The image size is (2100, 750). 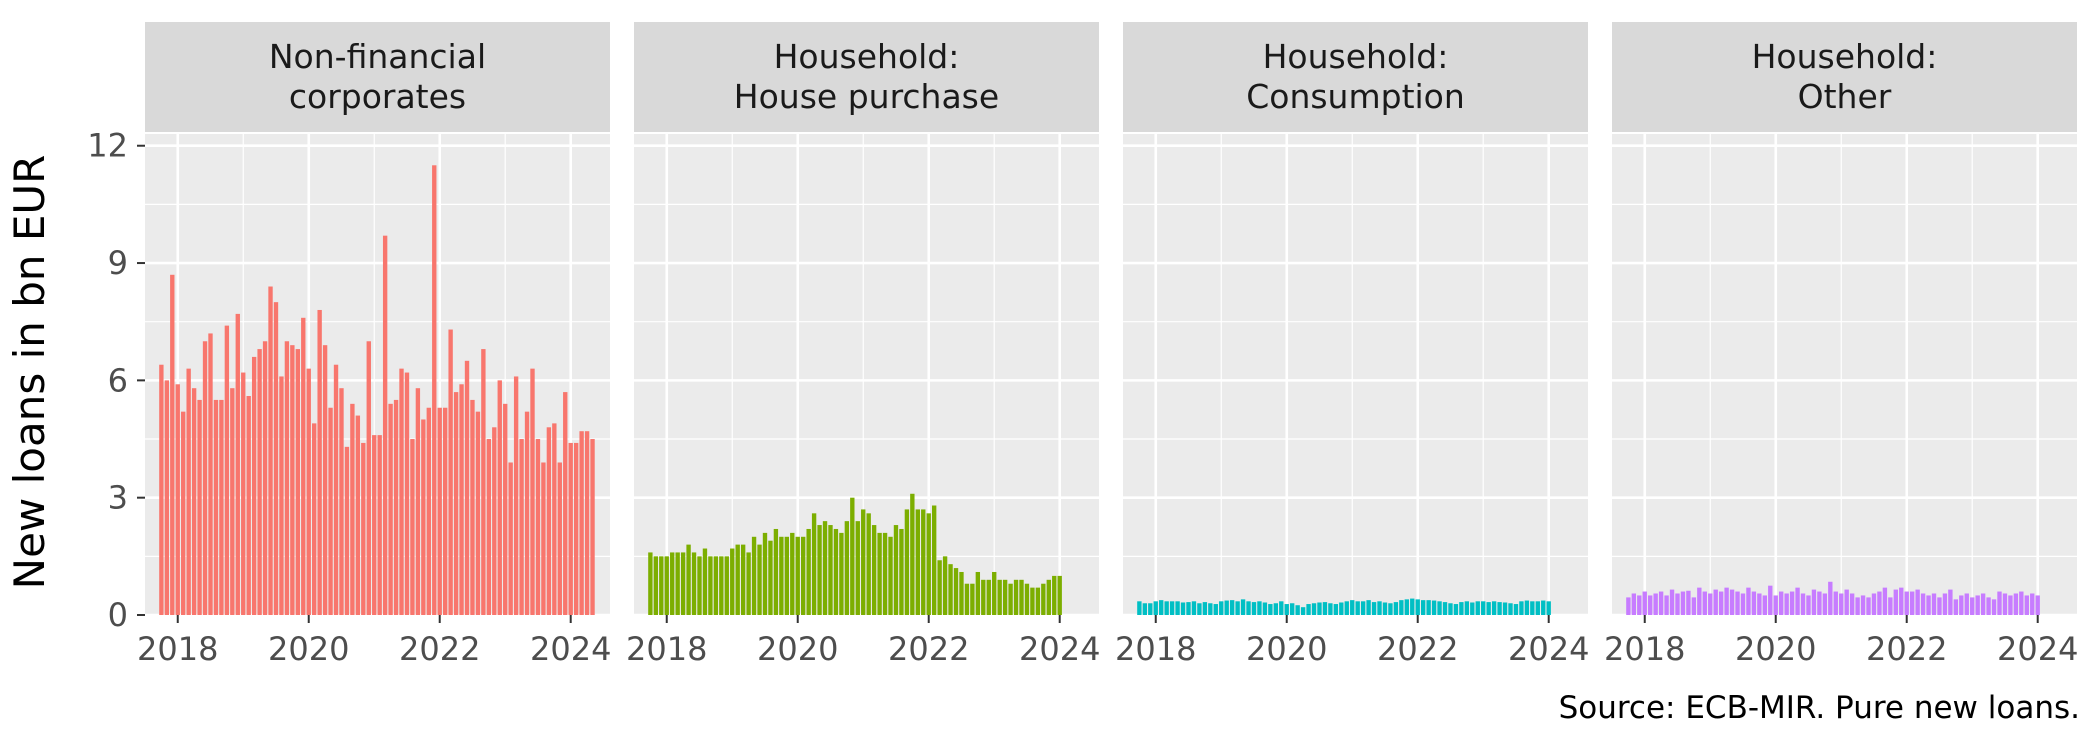 I want to click on plot-background, so click(x=1355, y=374).